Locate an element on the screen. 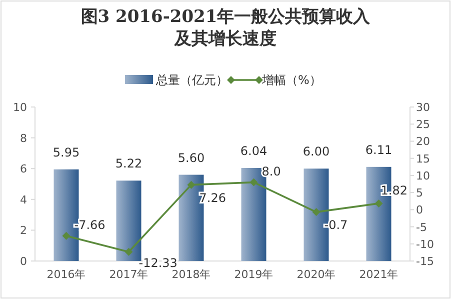  legend-label: 总量（亿元） is located at coordinates (191, 80).